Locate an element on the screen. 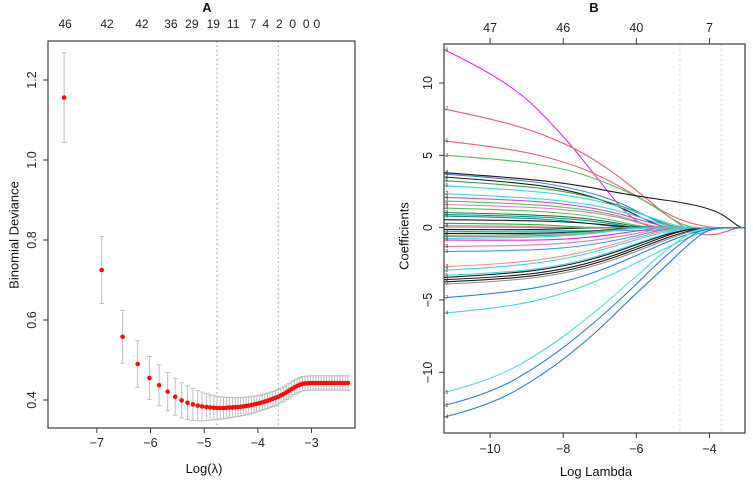 This screenshot has height=487, width=753. top-axis-label: 11 is located at coordinates (233, 24).